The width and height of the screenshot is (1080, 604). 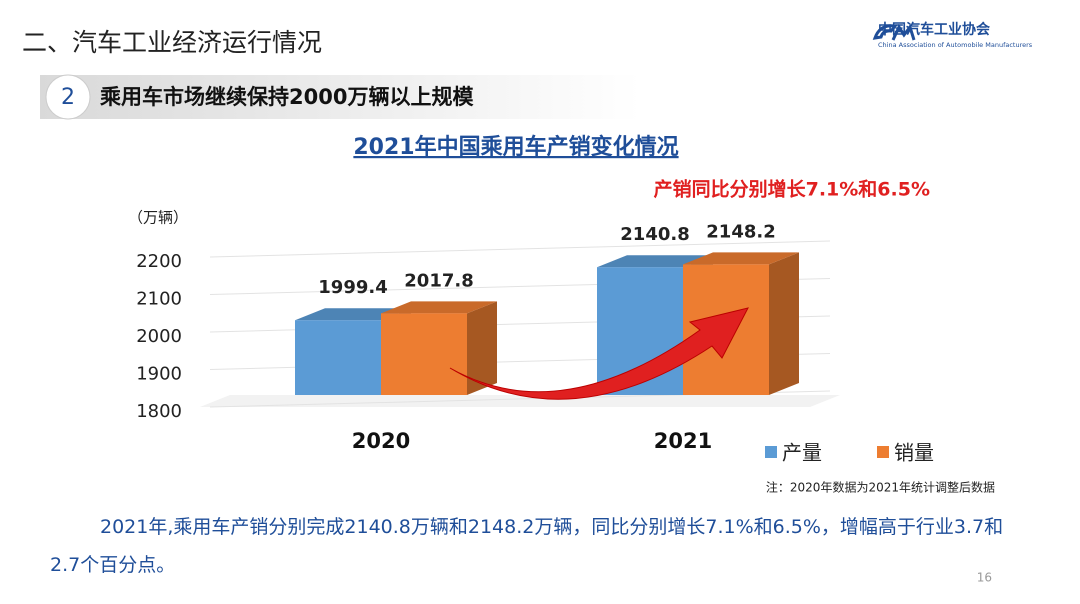 I want to click on logo-mark, so click(x=894, y=32).